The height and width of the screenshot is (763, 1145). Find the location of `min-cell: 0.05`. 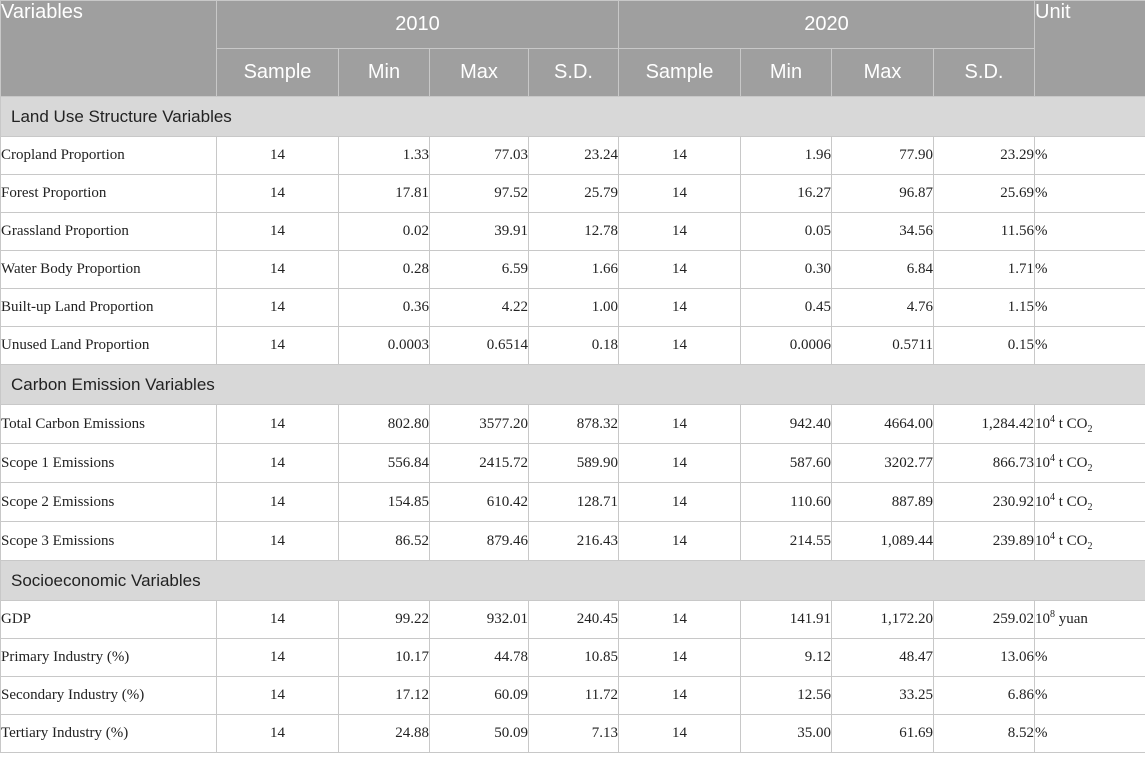

min-cell: 0.05 is located at coordinates (786, 231).